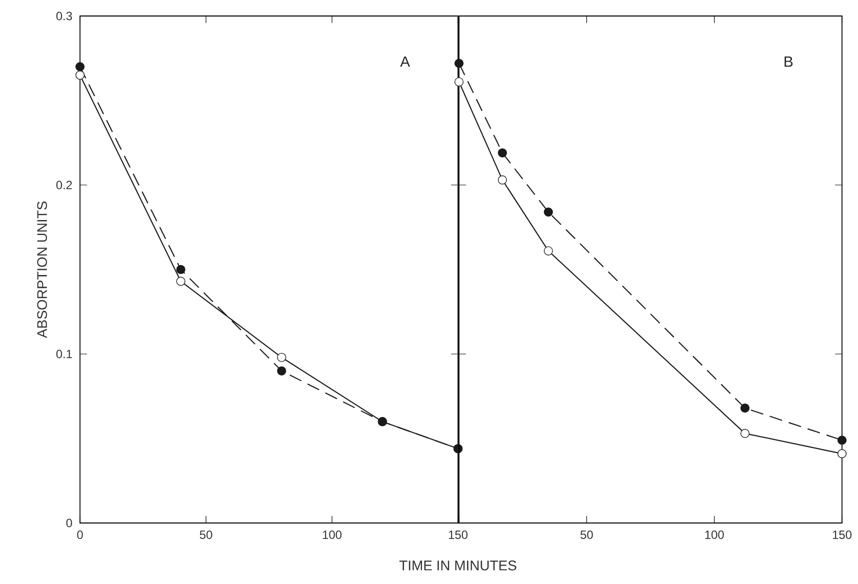  Describe the element at coordinates (69, 523) in the screenshot. I see `y-tick-label: 0` at that location.